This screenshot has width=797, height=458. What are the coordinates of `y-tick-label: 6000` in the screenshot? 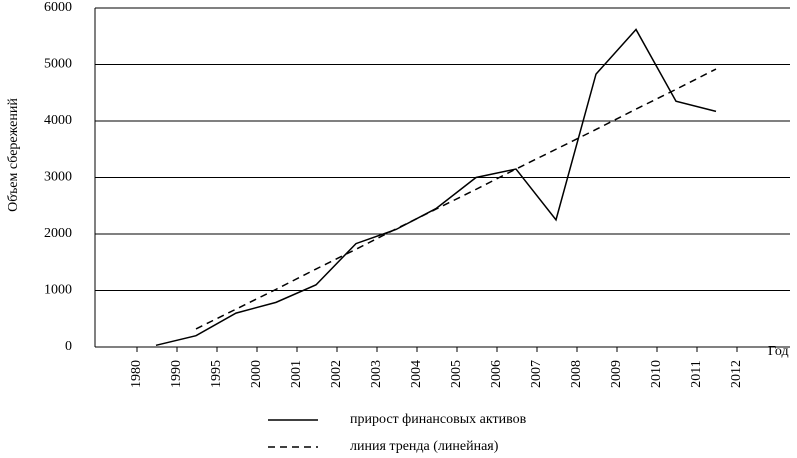 It's located at (58, 7).